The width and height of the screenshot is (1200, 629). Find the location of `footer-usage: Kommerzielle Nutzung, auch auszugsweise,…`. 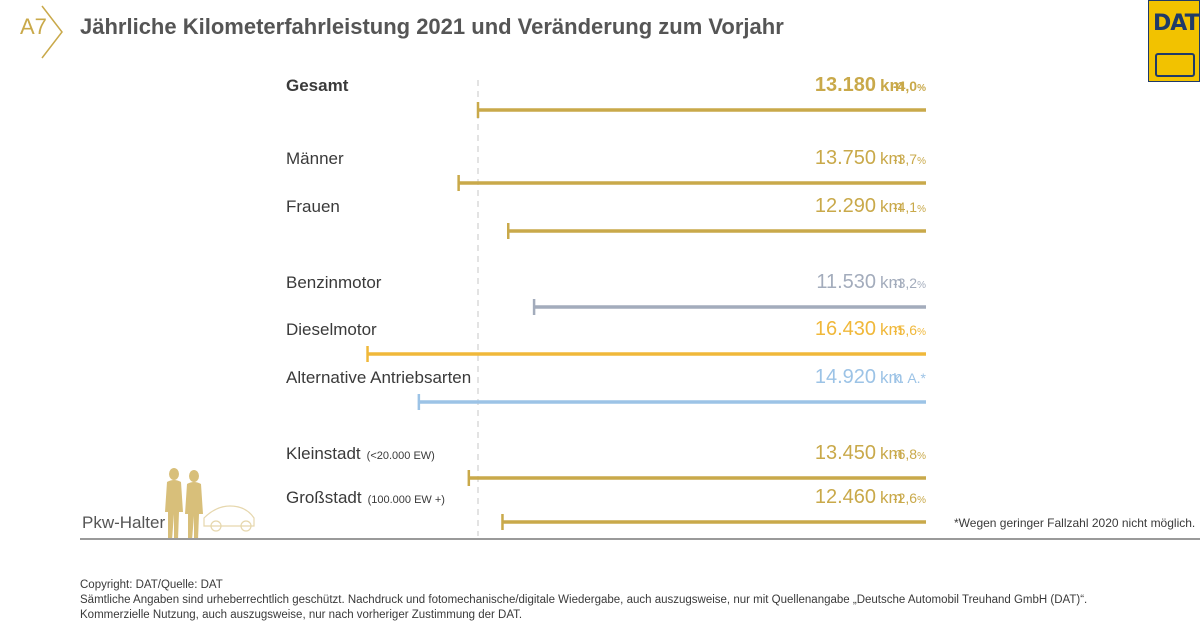

footer-usage: Kommerzielle Nutzung, auch auszugsweise,… is located at coordinates (301, 615).